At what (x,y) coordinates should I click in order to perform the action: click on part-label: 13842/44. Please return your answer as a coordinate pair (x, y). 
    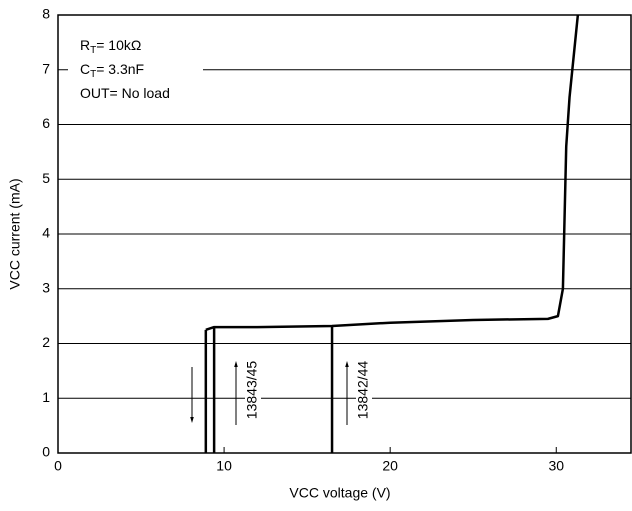
    Looking at the image, I should click on (363, 390).